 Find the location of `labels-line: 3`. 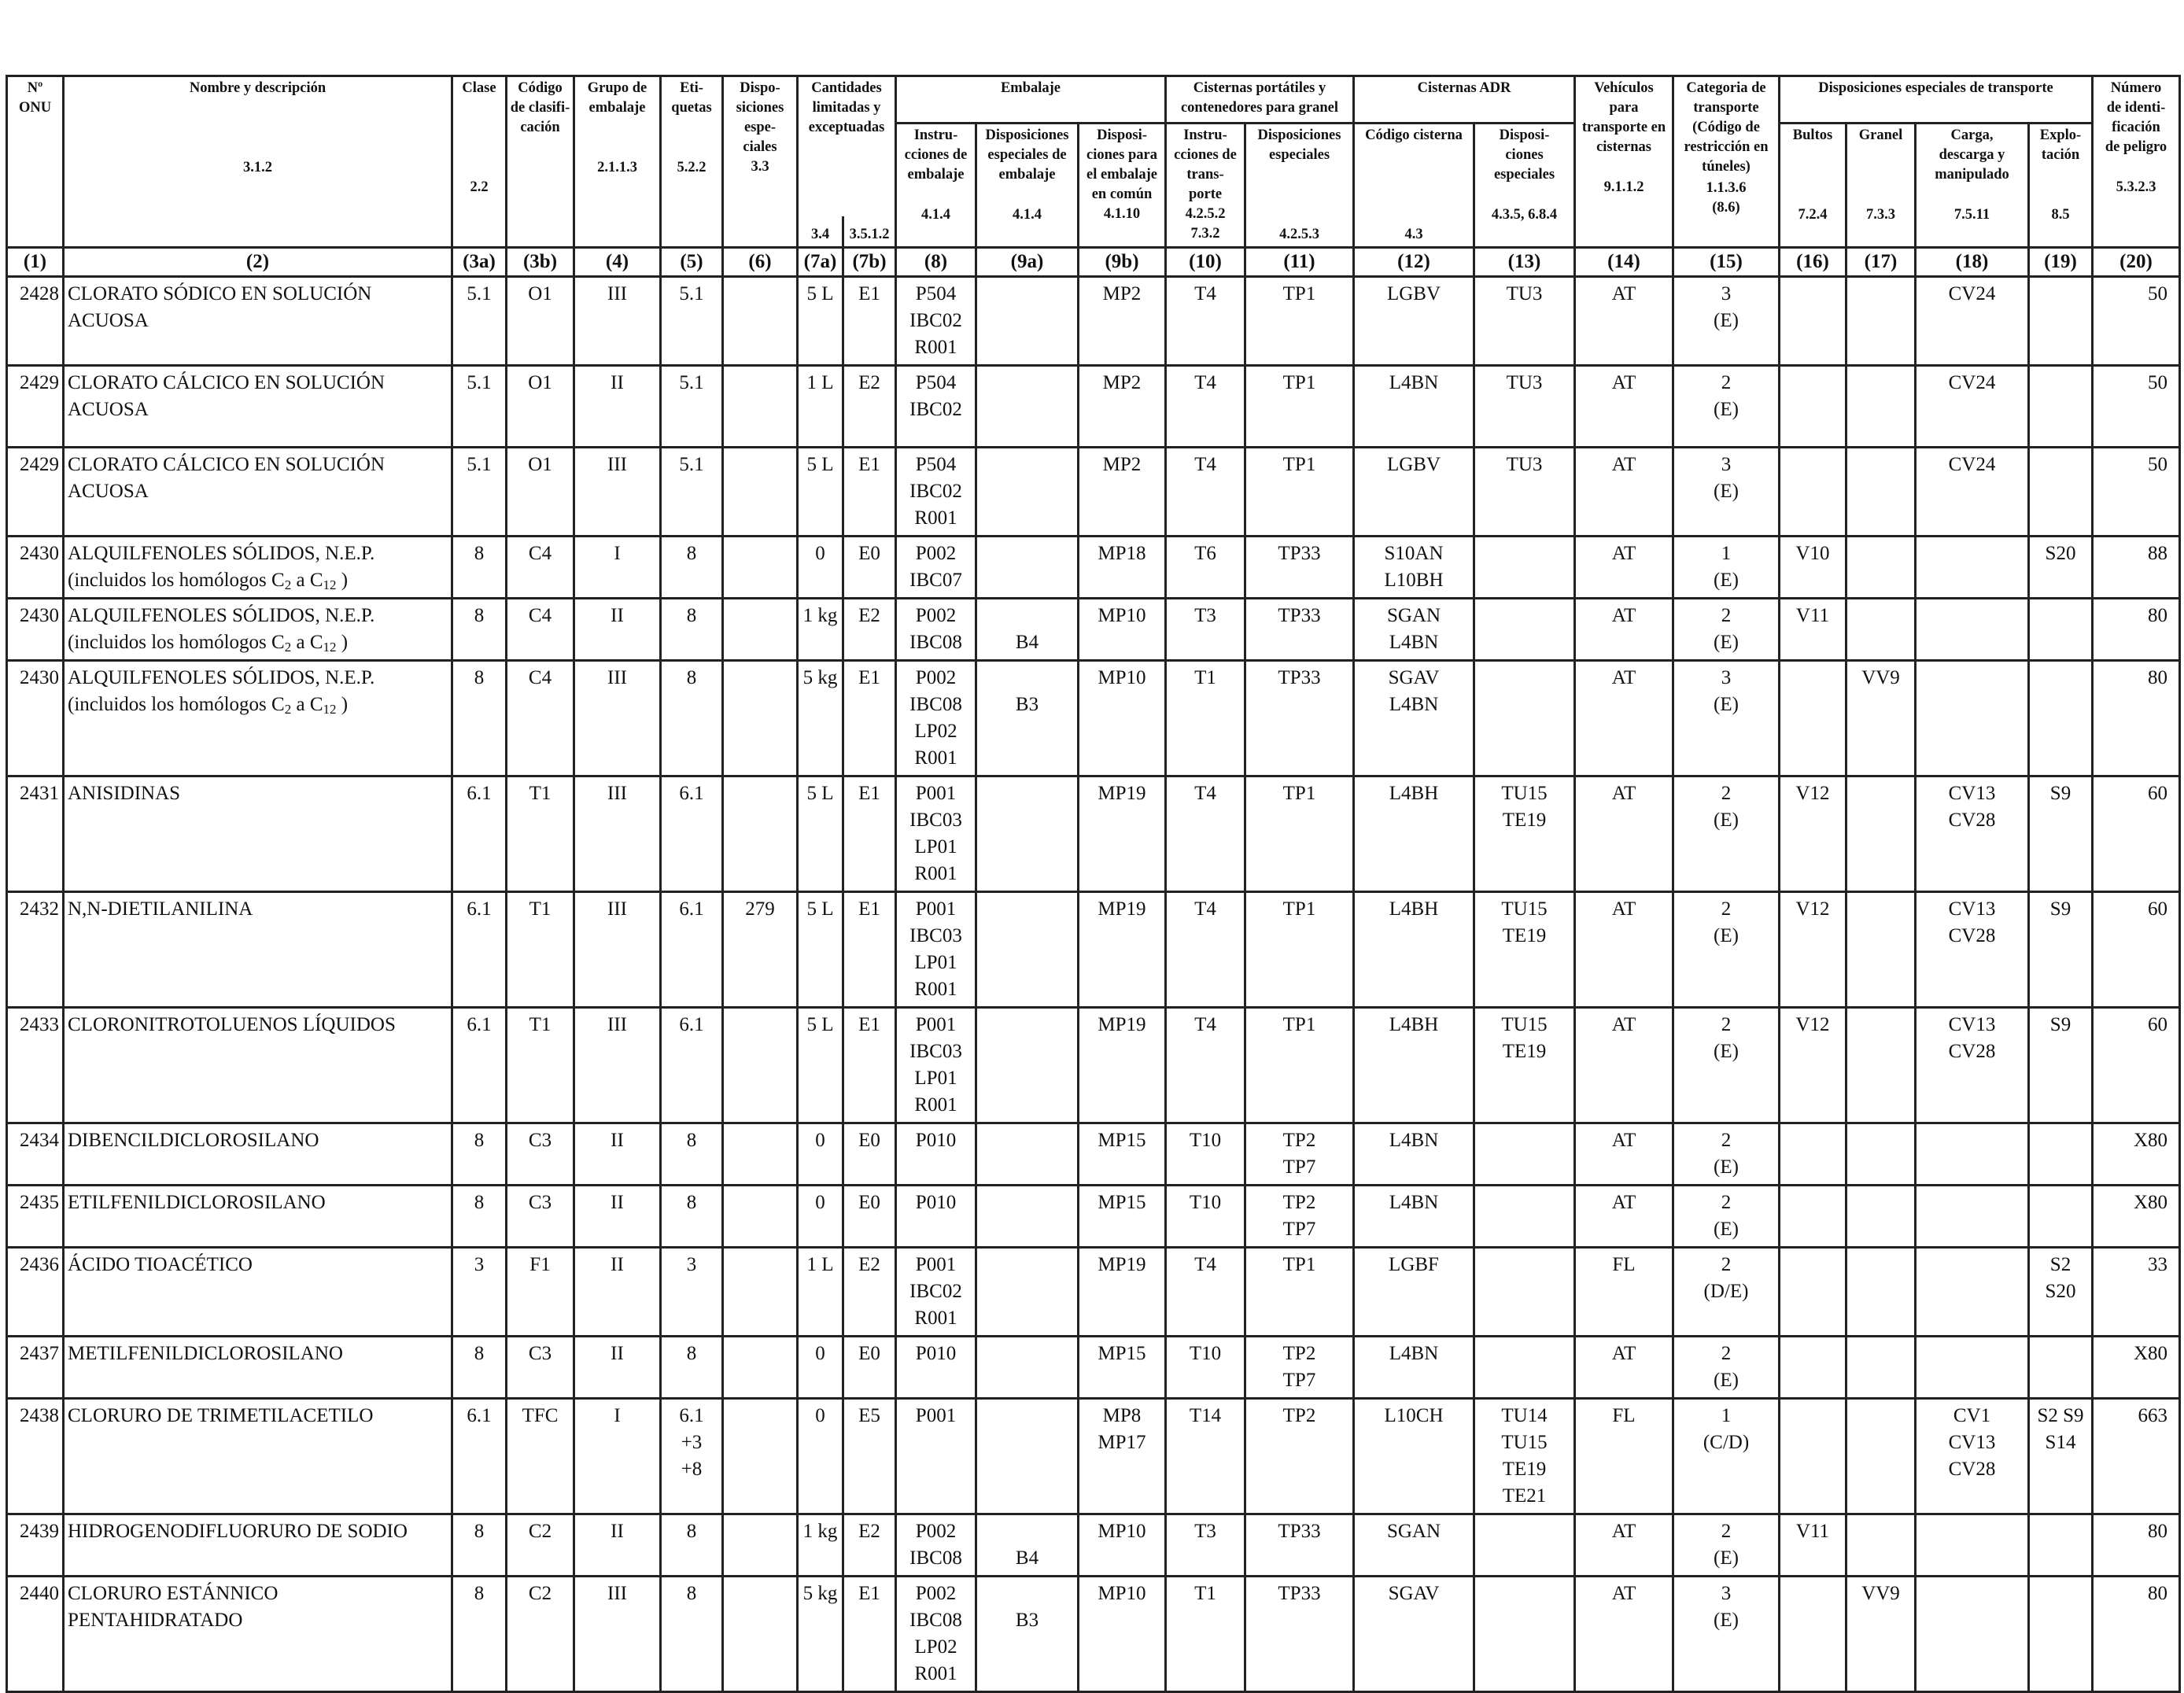

labels-line: 3 is located at coordinates (691, 1264).